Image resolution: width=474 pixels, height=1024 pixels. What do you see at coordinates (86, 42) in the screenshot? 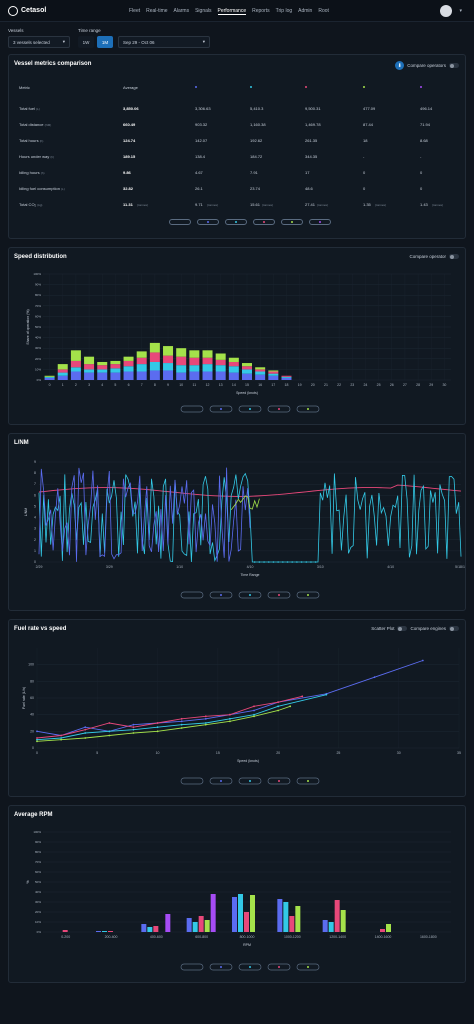
I see `range-1w-button: 1W` at bounding box center [86, 42].